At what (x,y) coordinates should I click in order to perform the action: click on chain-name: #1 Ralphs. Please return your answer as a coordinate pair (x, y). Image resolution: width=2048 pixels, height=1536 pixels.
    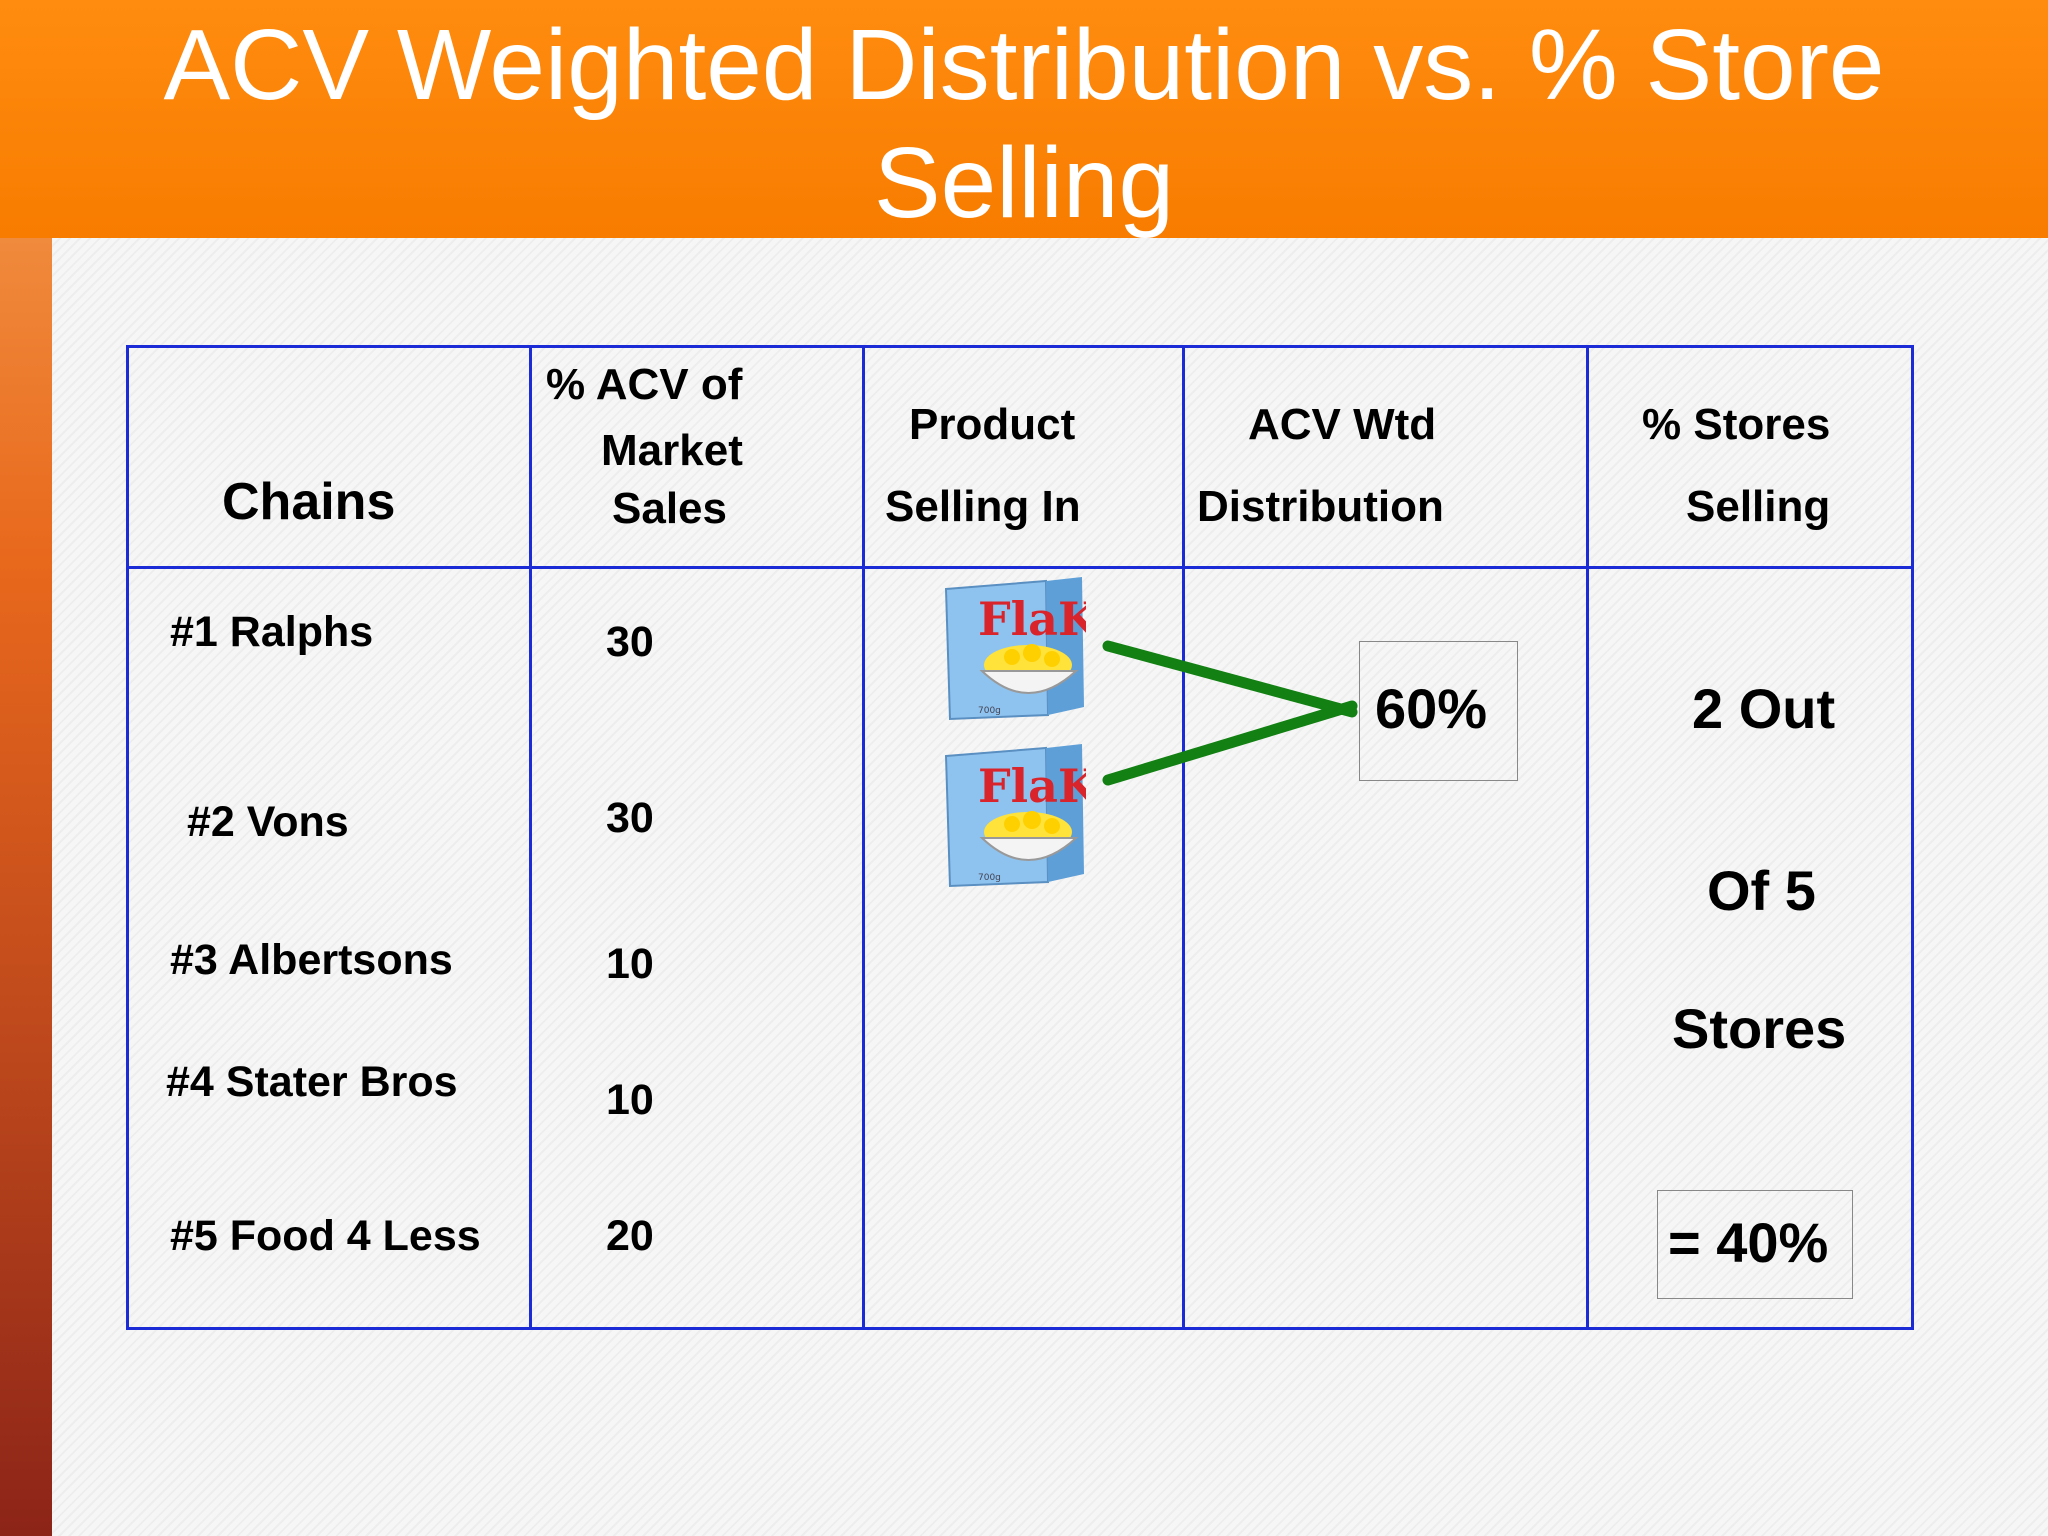
    Looking at the image, I should click on (272, 632).